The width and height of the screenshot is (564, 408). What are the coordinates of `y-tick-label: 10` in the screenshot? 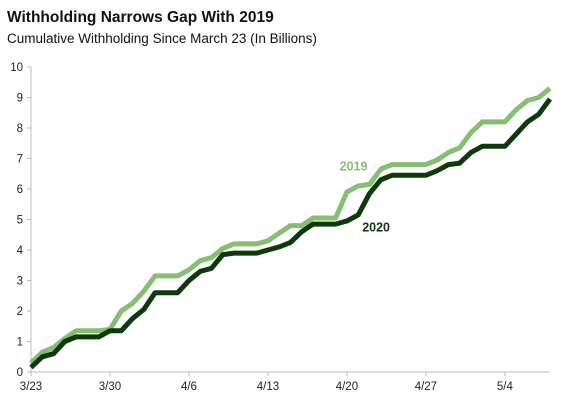 It's located at (16, 68).